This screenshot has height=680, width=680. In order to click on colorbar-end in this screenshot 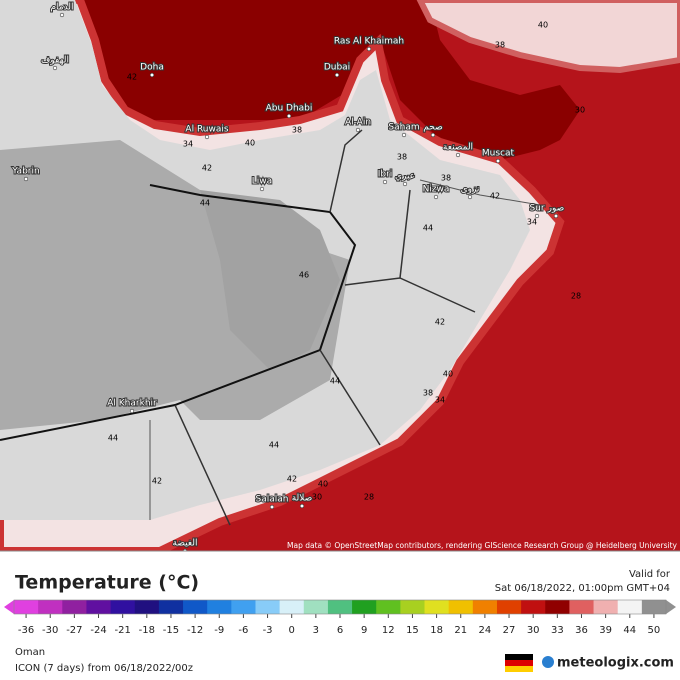, I will do `click(671, 607)`.